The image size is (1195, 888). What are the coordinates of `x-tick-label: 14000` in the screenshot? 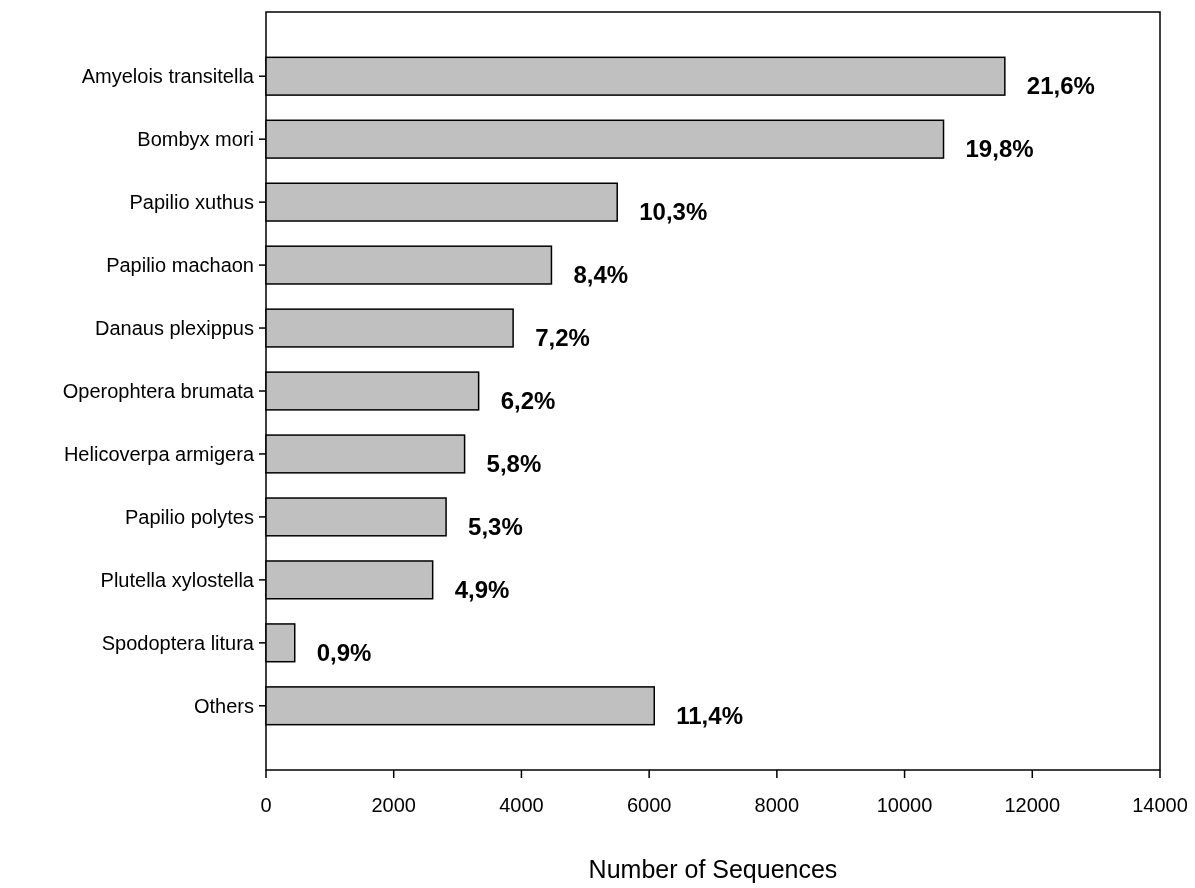 It's located at (1160, 805).